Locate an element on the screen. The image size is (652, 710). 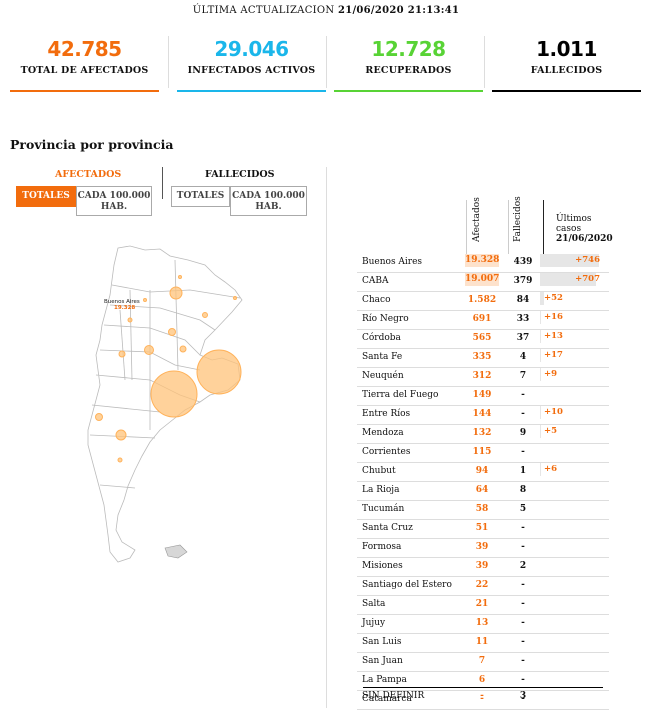
table-row: Tucumán 58 5 is located at coordinates (483, 510).